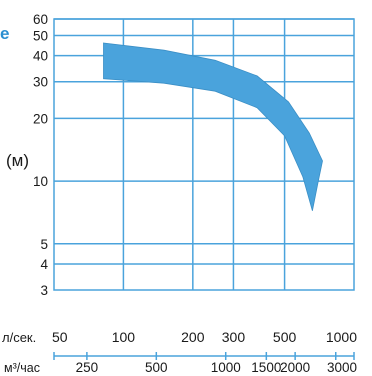  I want to click on x-tick-label-m3h: 250, so click(87, 367).